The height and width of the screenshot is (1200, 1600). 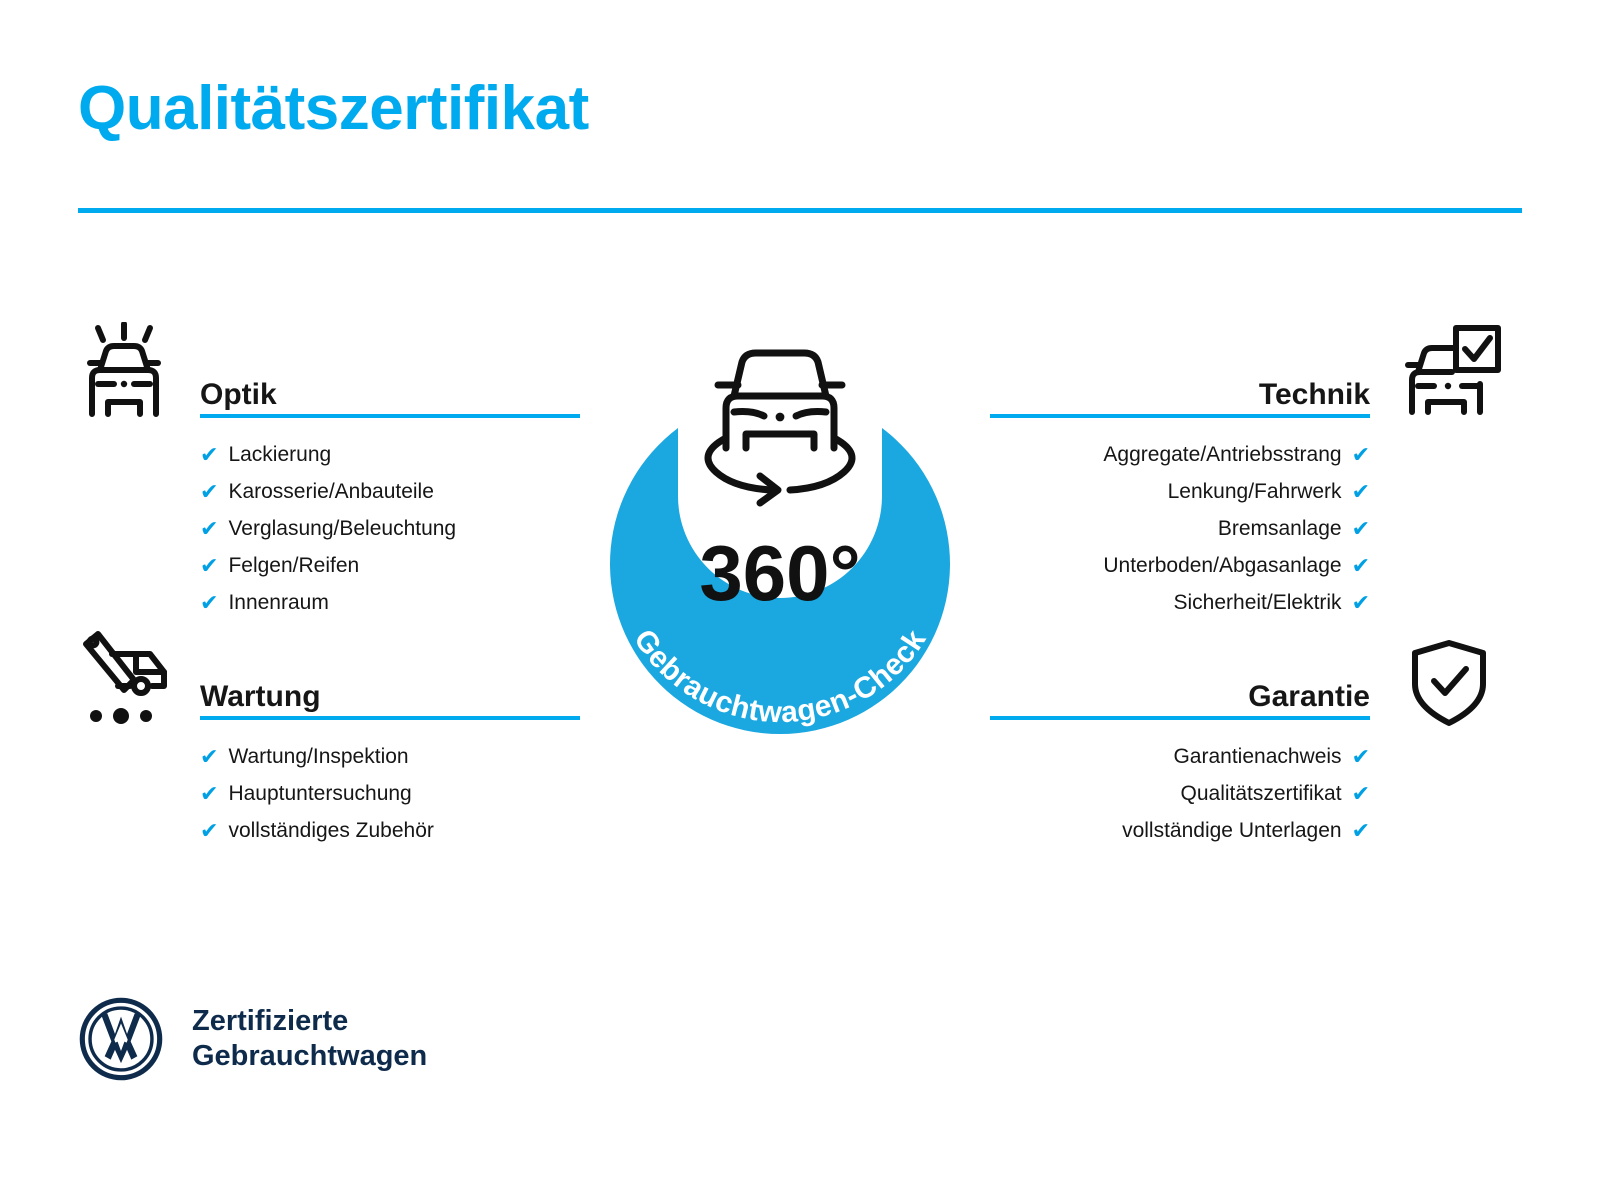 I want to click on list-item: Bremsanlage ✔, so click(x=1180, y=528).